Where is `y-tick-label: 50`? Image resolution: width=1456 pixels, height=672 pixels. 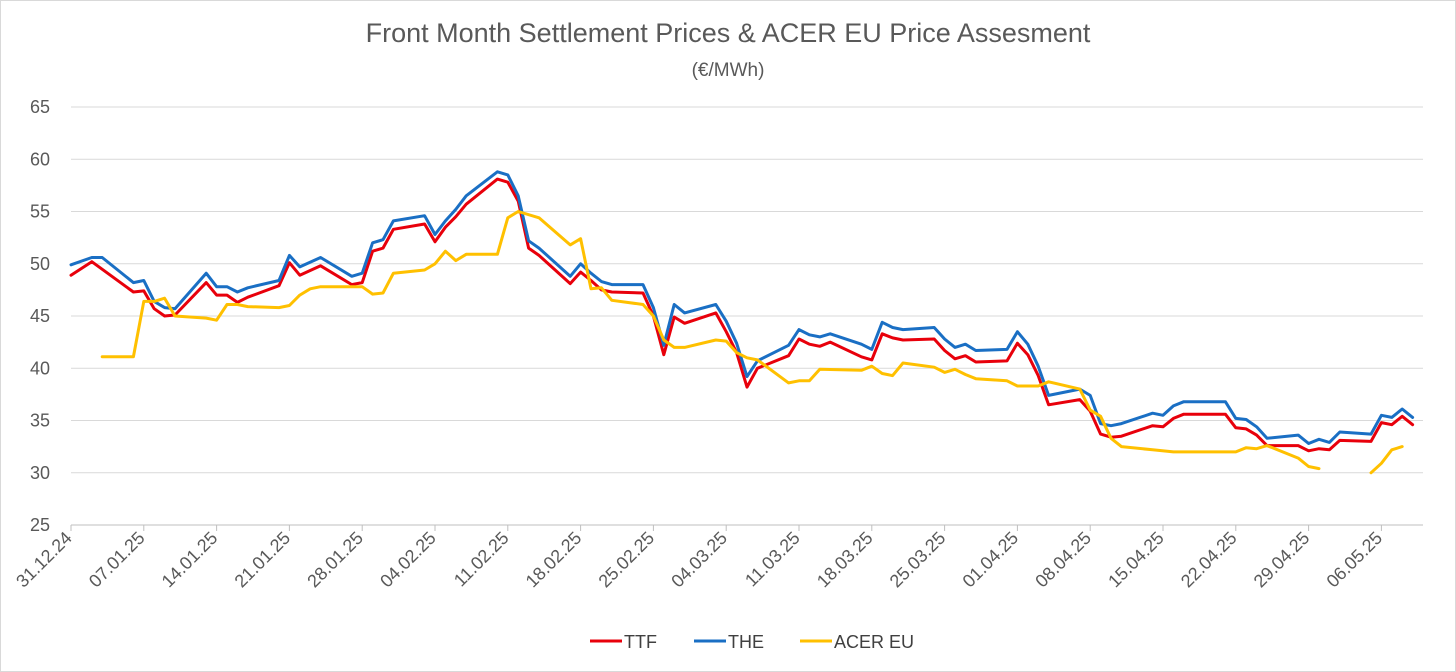 y-tick-label: 50 is located at coordinates (40, 264).